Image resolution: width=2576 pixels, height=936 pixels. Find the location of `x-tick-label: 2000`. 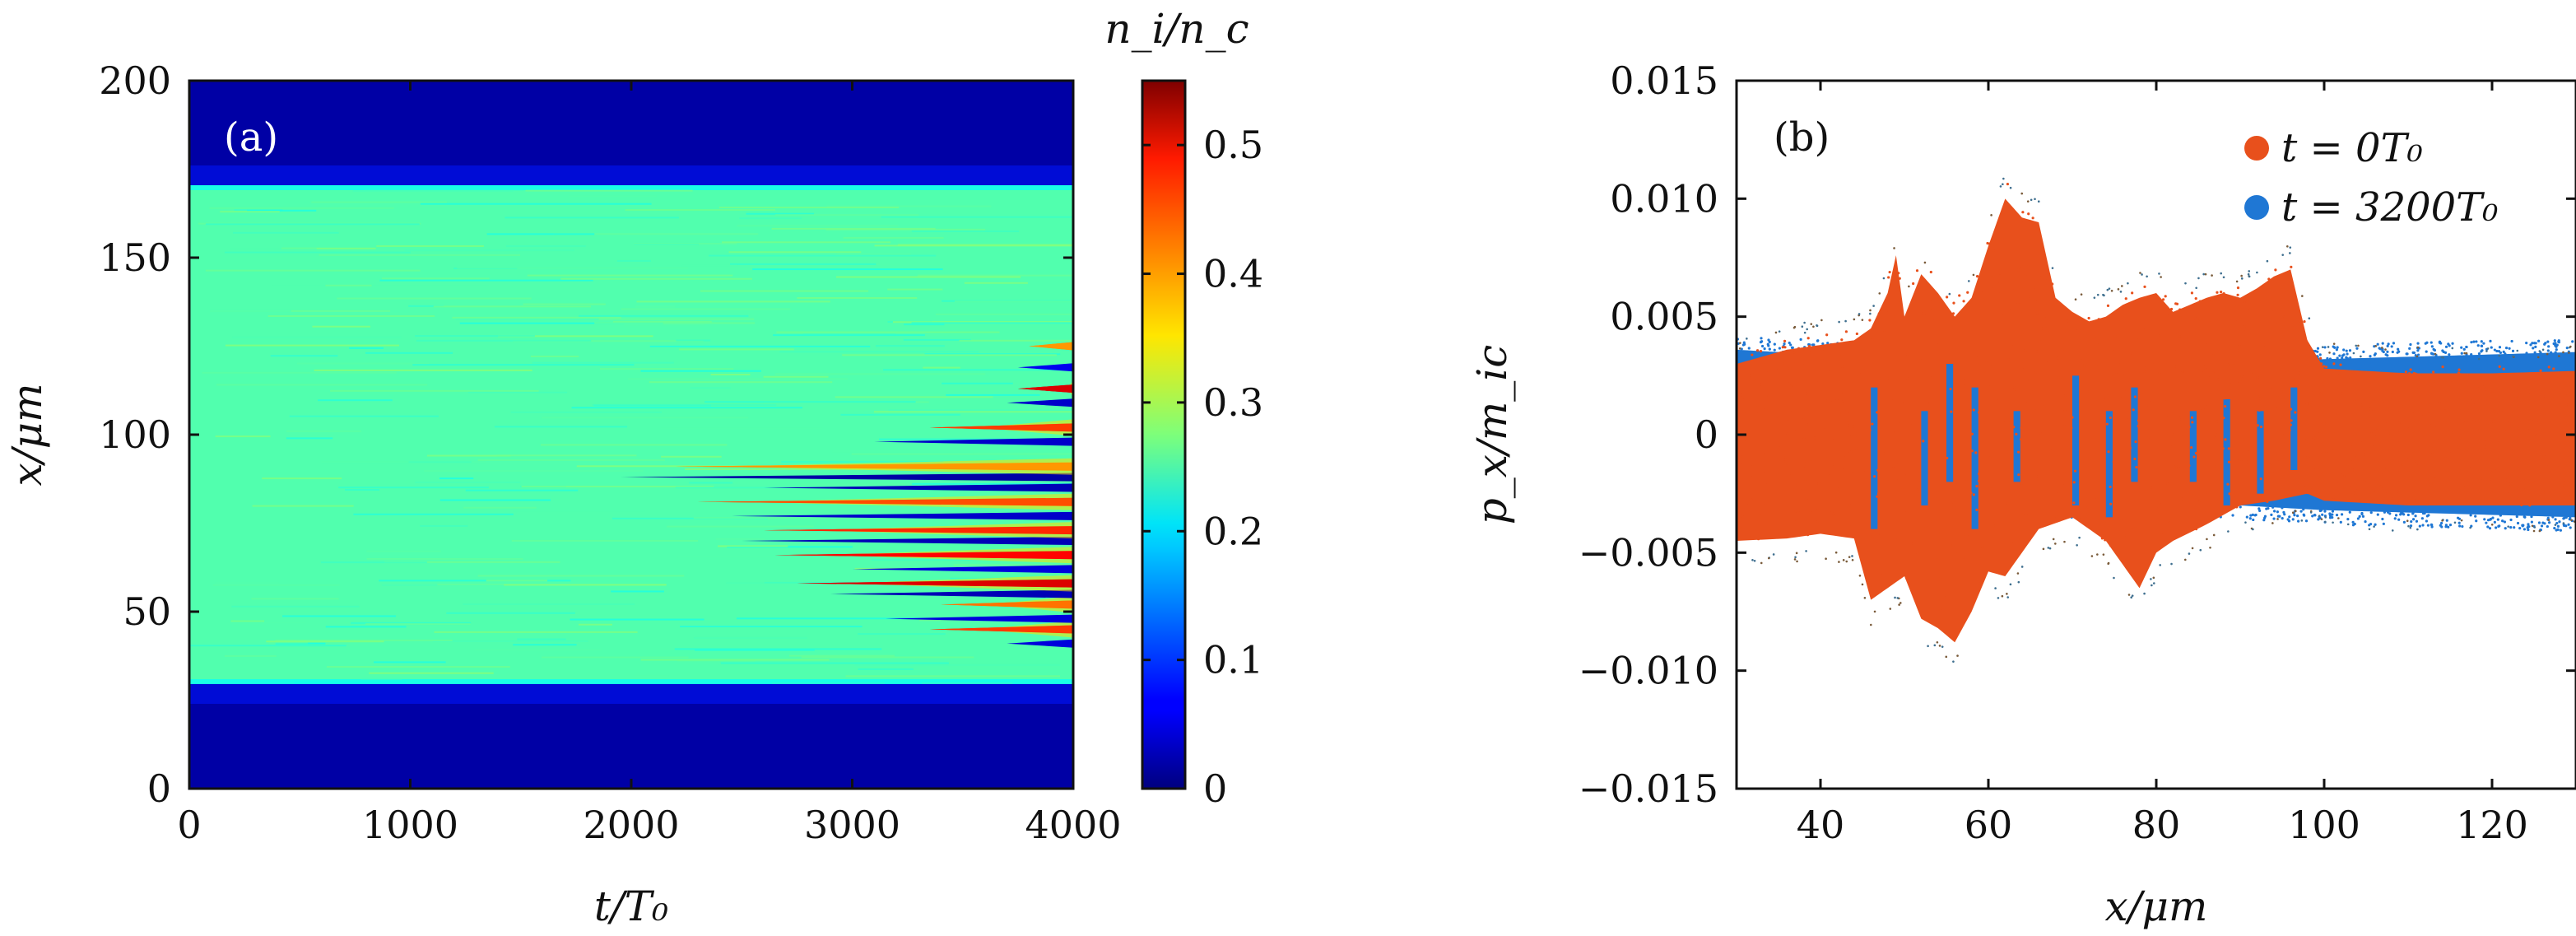

x-tick-label: 2000 is located at coordinates (631, 825).